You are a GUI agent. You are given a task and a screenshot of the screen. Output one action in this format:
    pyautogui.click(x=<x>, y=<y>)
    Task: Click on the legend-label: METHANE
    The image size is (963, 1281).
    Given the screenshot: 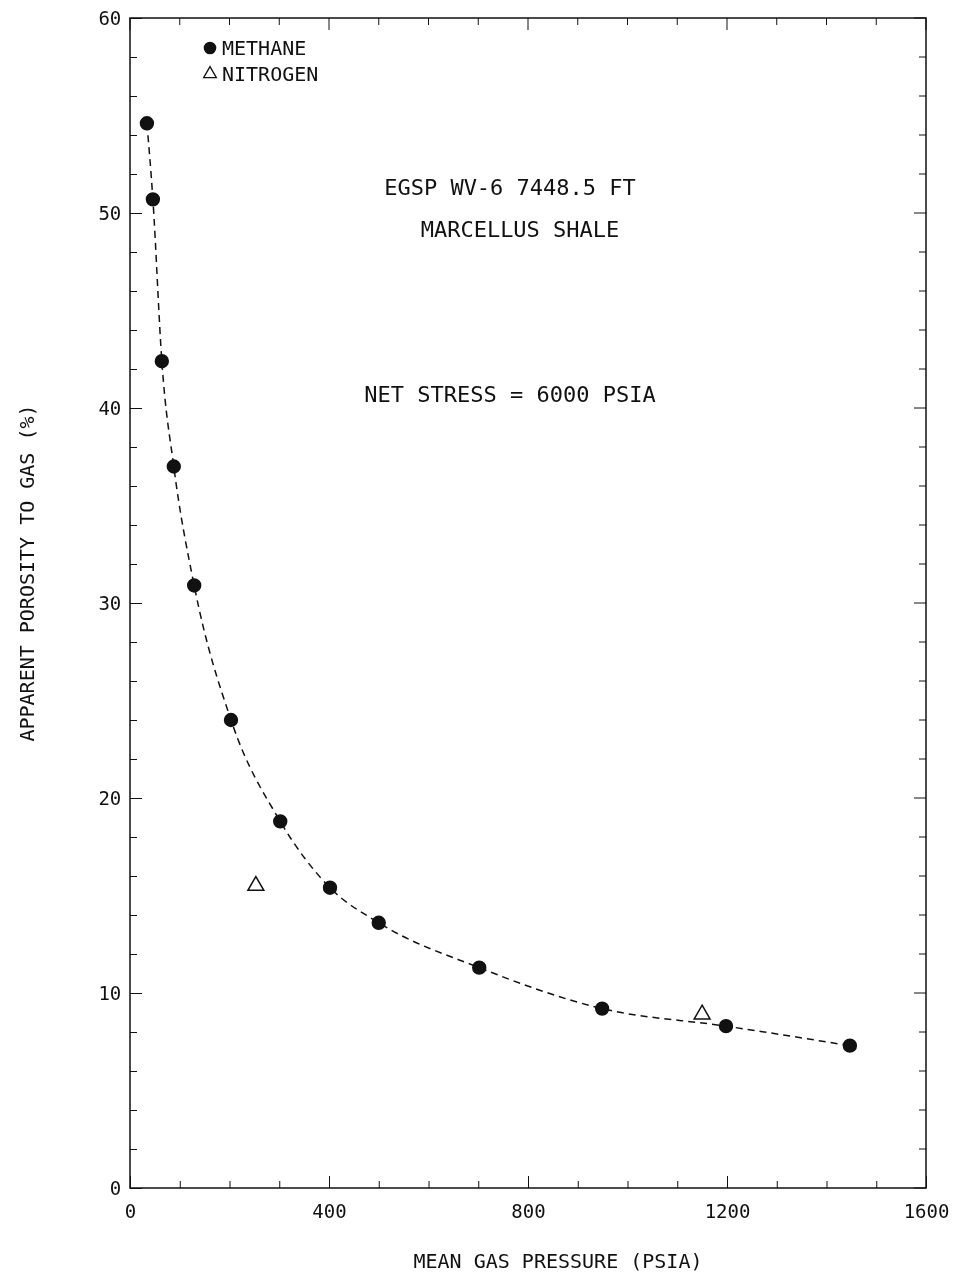 What is the action you would take?
    pyautogui.click(x=264, y=48)
    